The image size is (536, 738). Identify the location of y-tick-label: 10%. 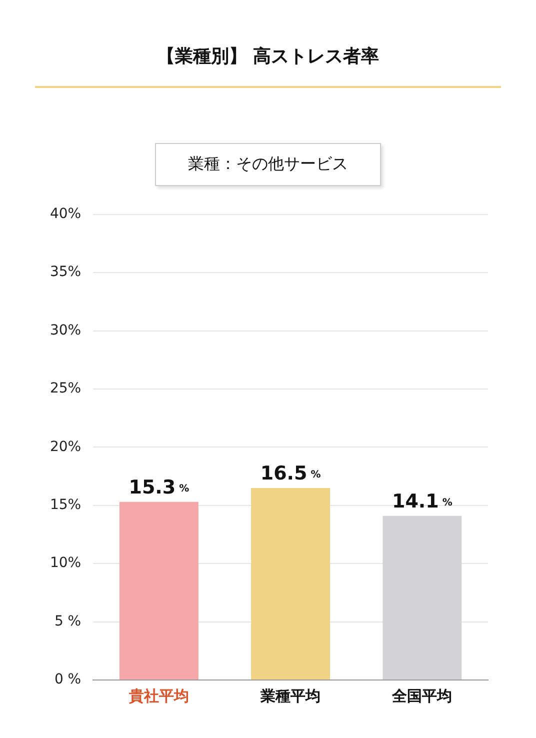
(66, 563).